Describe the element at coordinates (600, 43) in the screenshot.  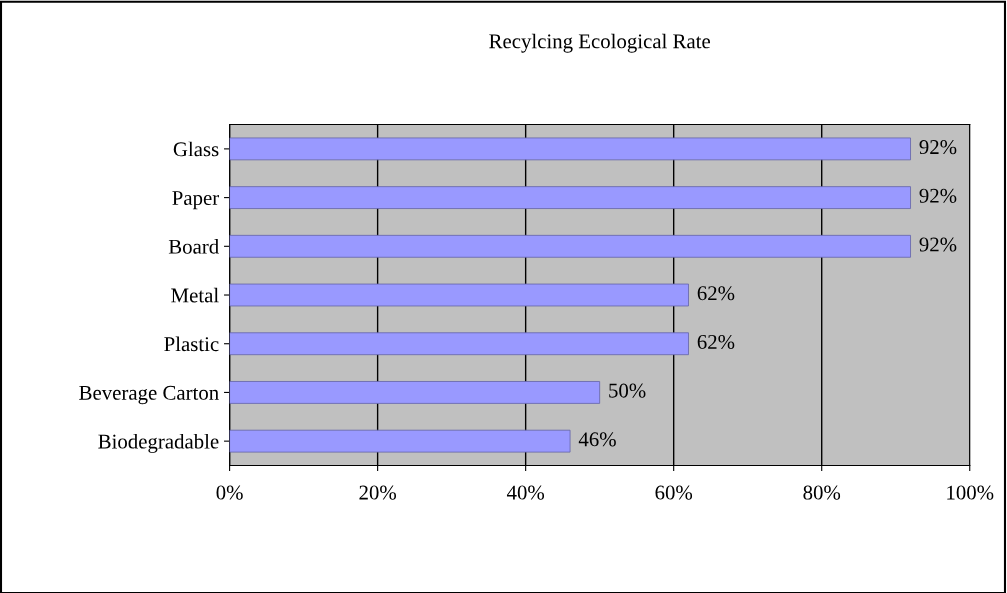
I see `chart-title: Recylcing Ecological Rate` at that location.